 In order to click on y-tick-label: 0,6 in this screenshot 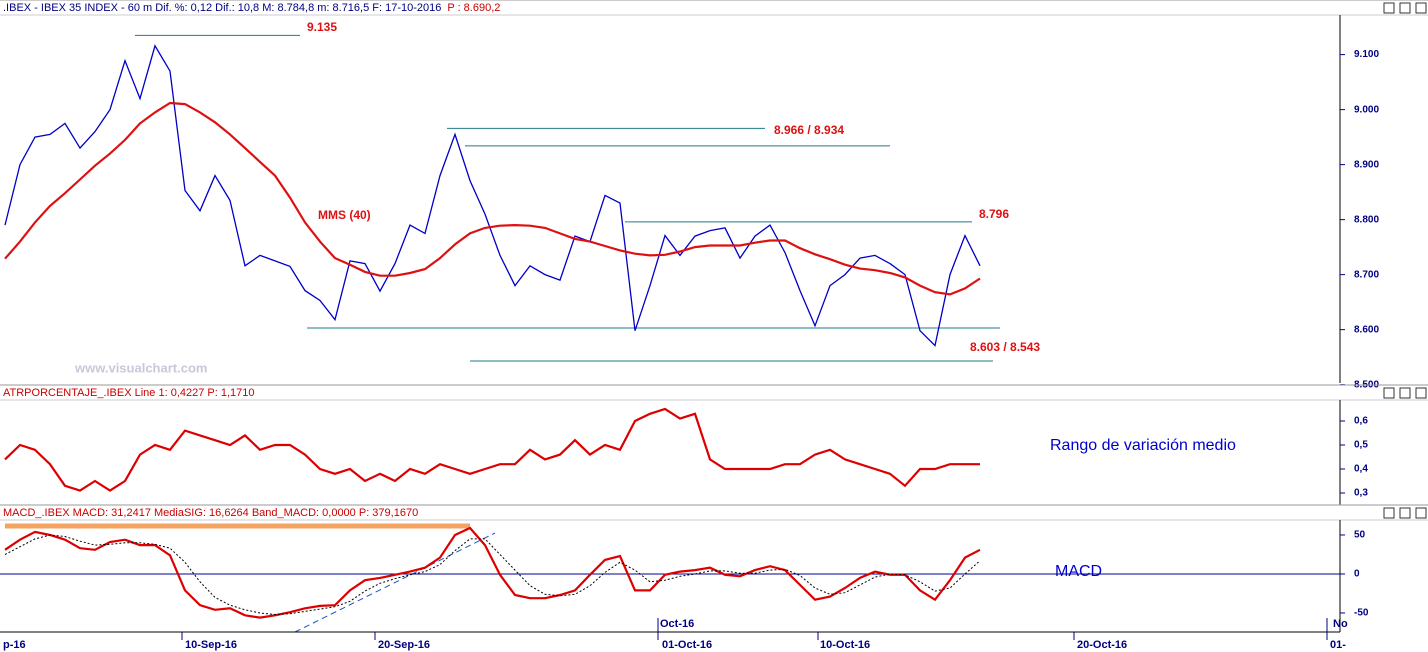, I will do `click(1361, 421)`.